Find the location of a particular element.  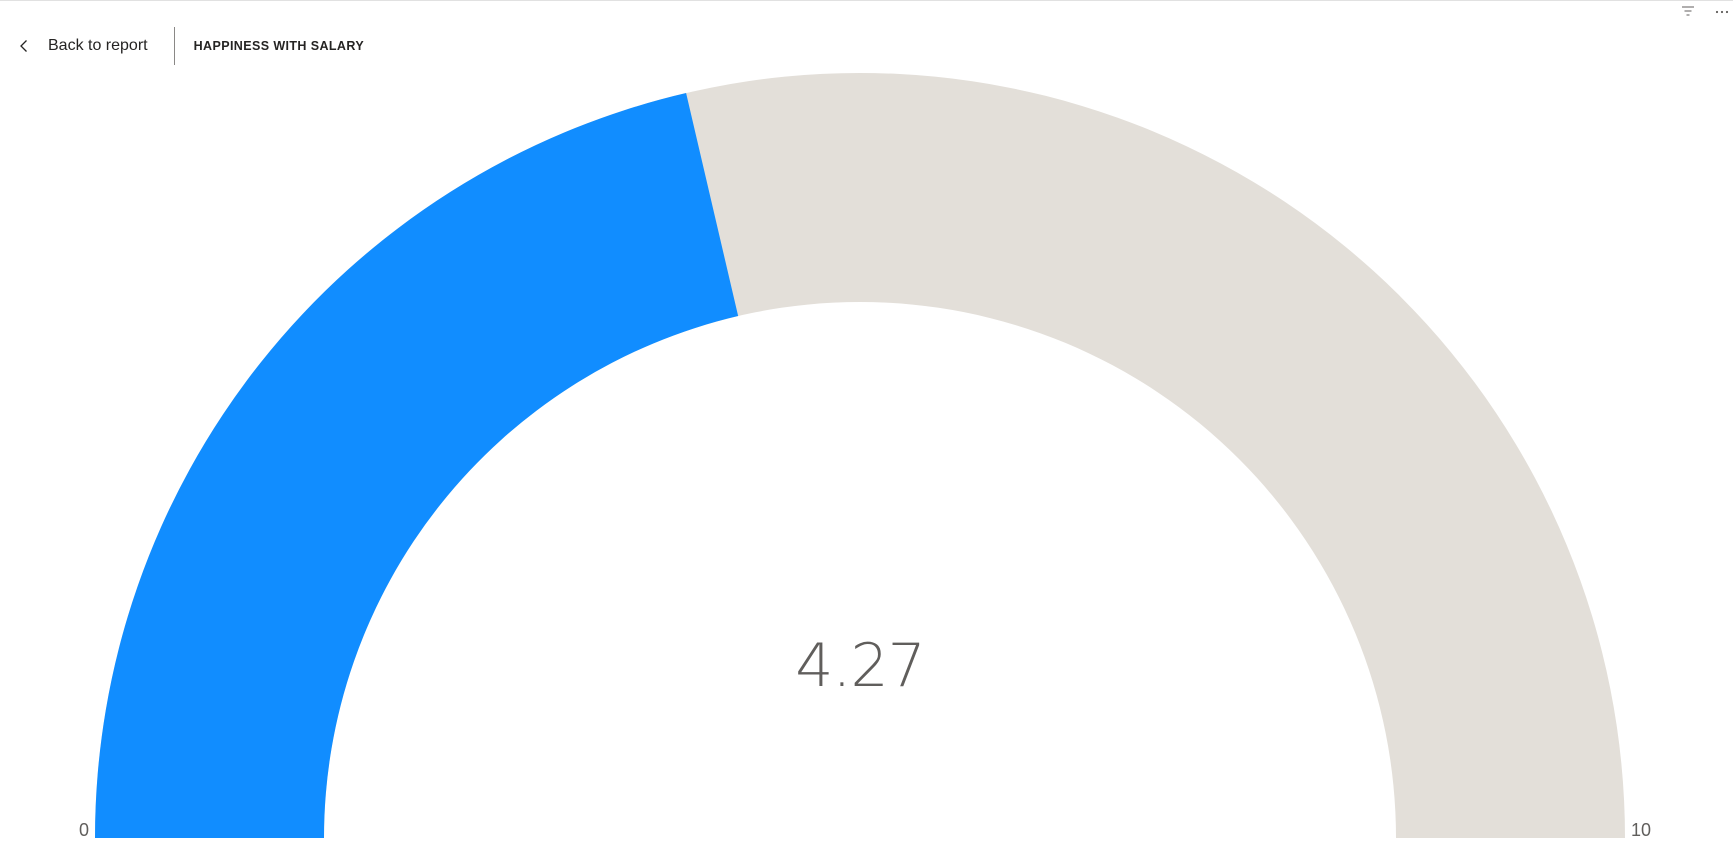

gauge-min-label: 0 is located at coordinates (84, 830).